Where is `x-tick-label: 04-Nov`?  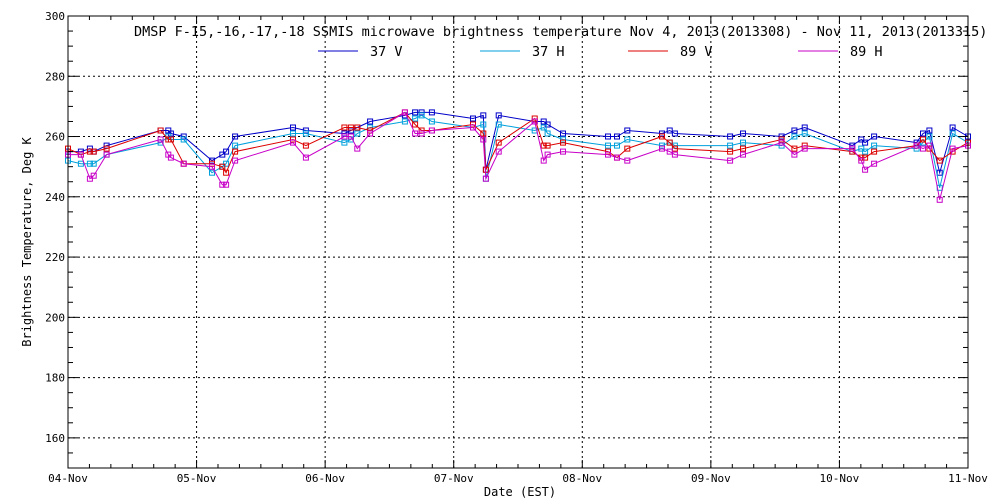
x-tick-label: 04-Nov is located at coordinates (68, 478).